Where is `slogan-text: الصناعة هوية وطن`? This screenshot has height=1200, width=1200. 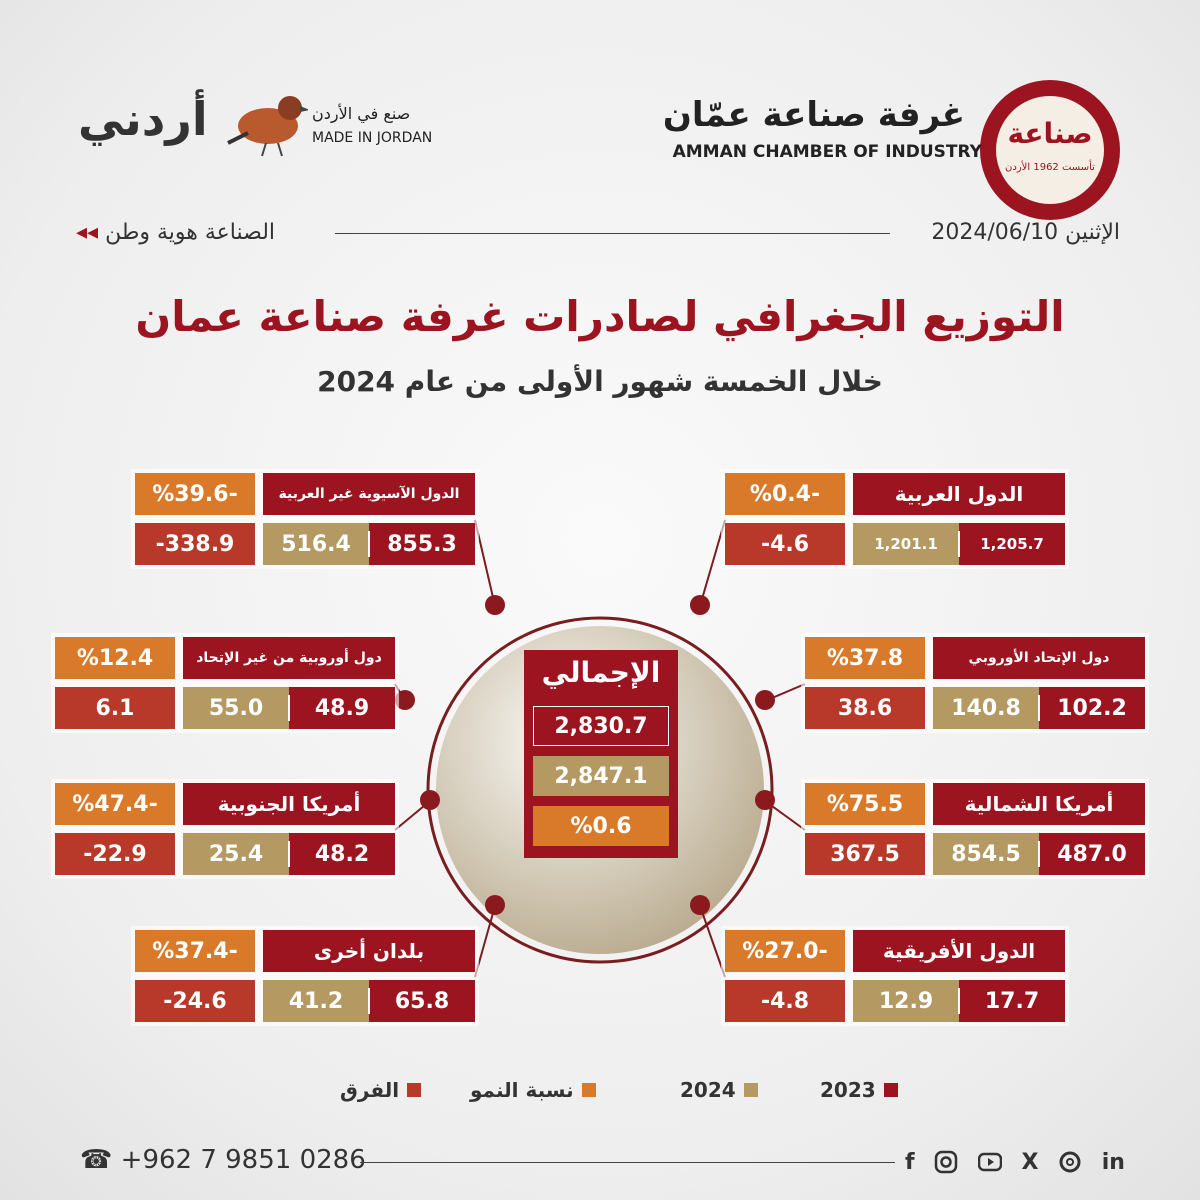 slogan-text: الصناعة هوية وطن is located at coordinates (190, 232).